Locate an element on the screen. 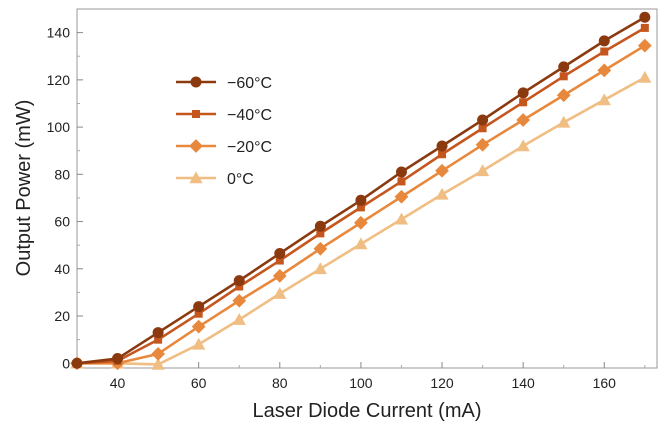 This screenshot has width=664, height=428. x-tick-label-40: 40 is located at coordinates (118, 383).